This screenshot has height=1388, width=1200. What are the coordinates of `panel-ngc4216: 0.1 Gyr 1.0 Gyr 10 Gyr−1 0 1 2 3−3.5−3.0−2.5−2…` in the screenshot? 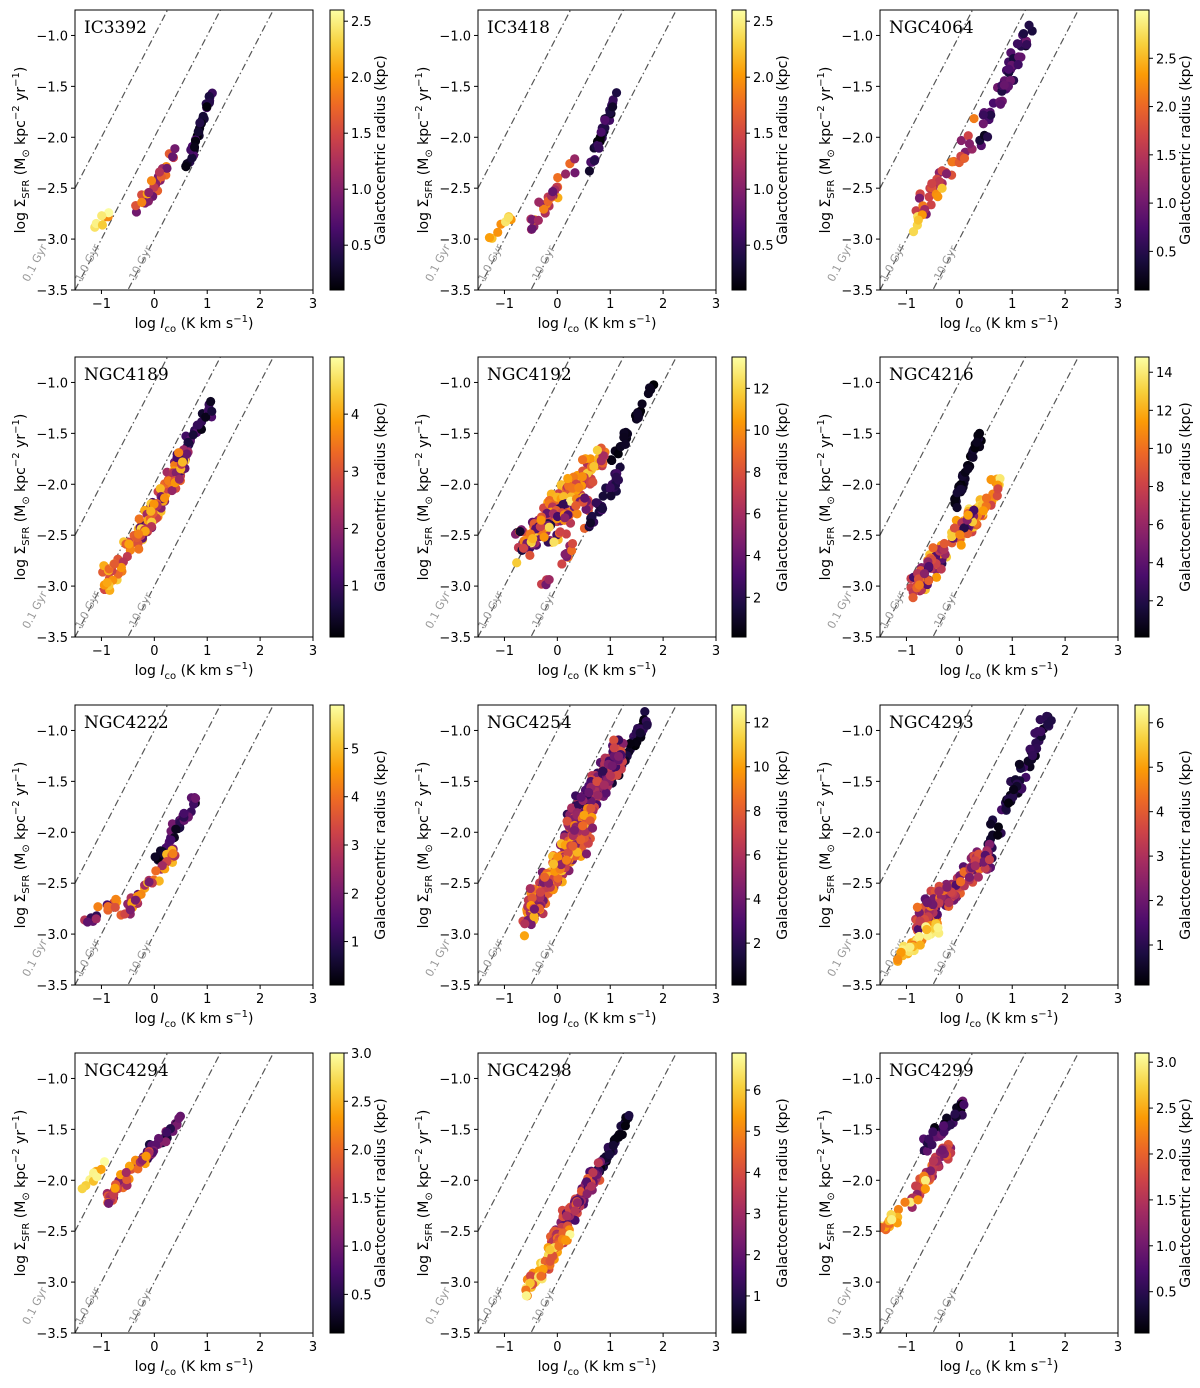 It's located at (1005, 519).